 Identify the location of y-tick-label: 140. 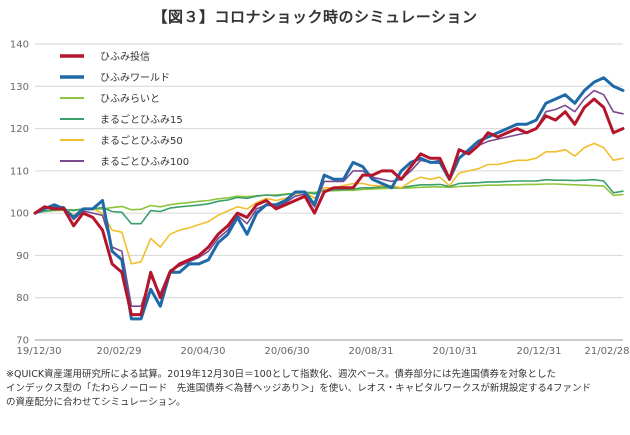
(19, 45).